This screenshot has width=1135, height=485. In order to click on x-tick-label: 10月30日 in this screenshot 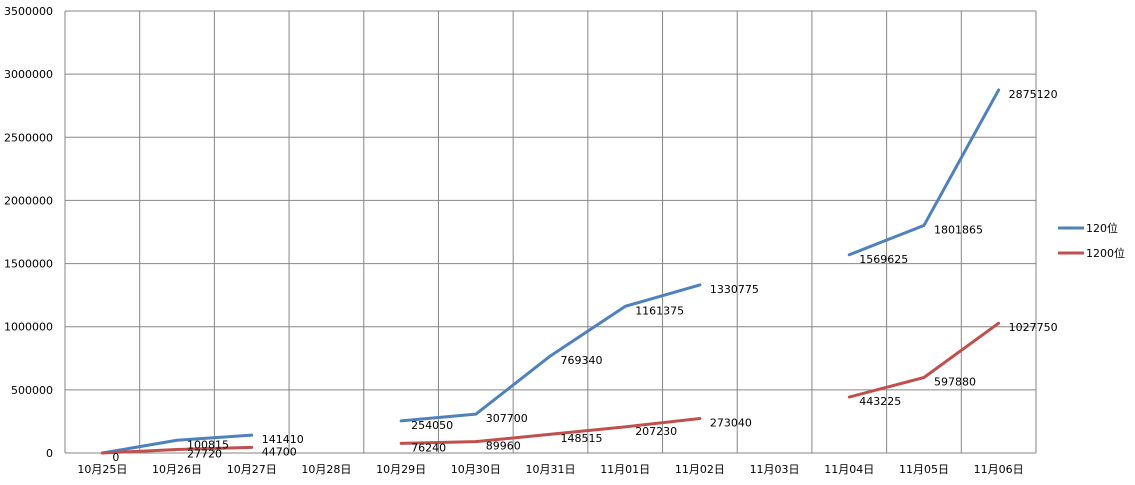, I will do `click(476, 469)`.